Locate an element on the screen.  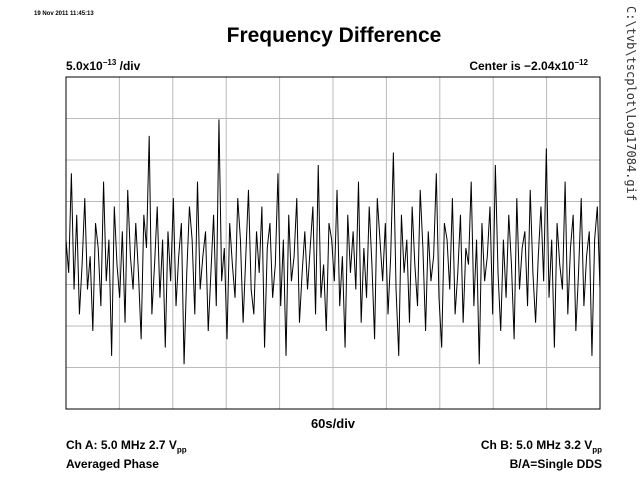
center-label: Center is −2.04x10−12 is located at coordinates (528, 65).